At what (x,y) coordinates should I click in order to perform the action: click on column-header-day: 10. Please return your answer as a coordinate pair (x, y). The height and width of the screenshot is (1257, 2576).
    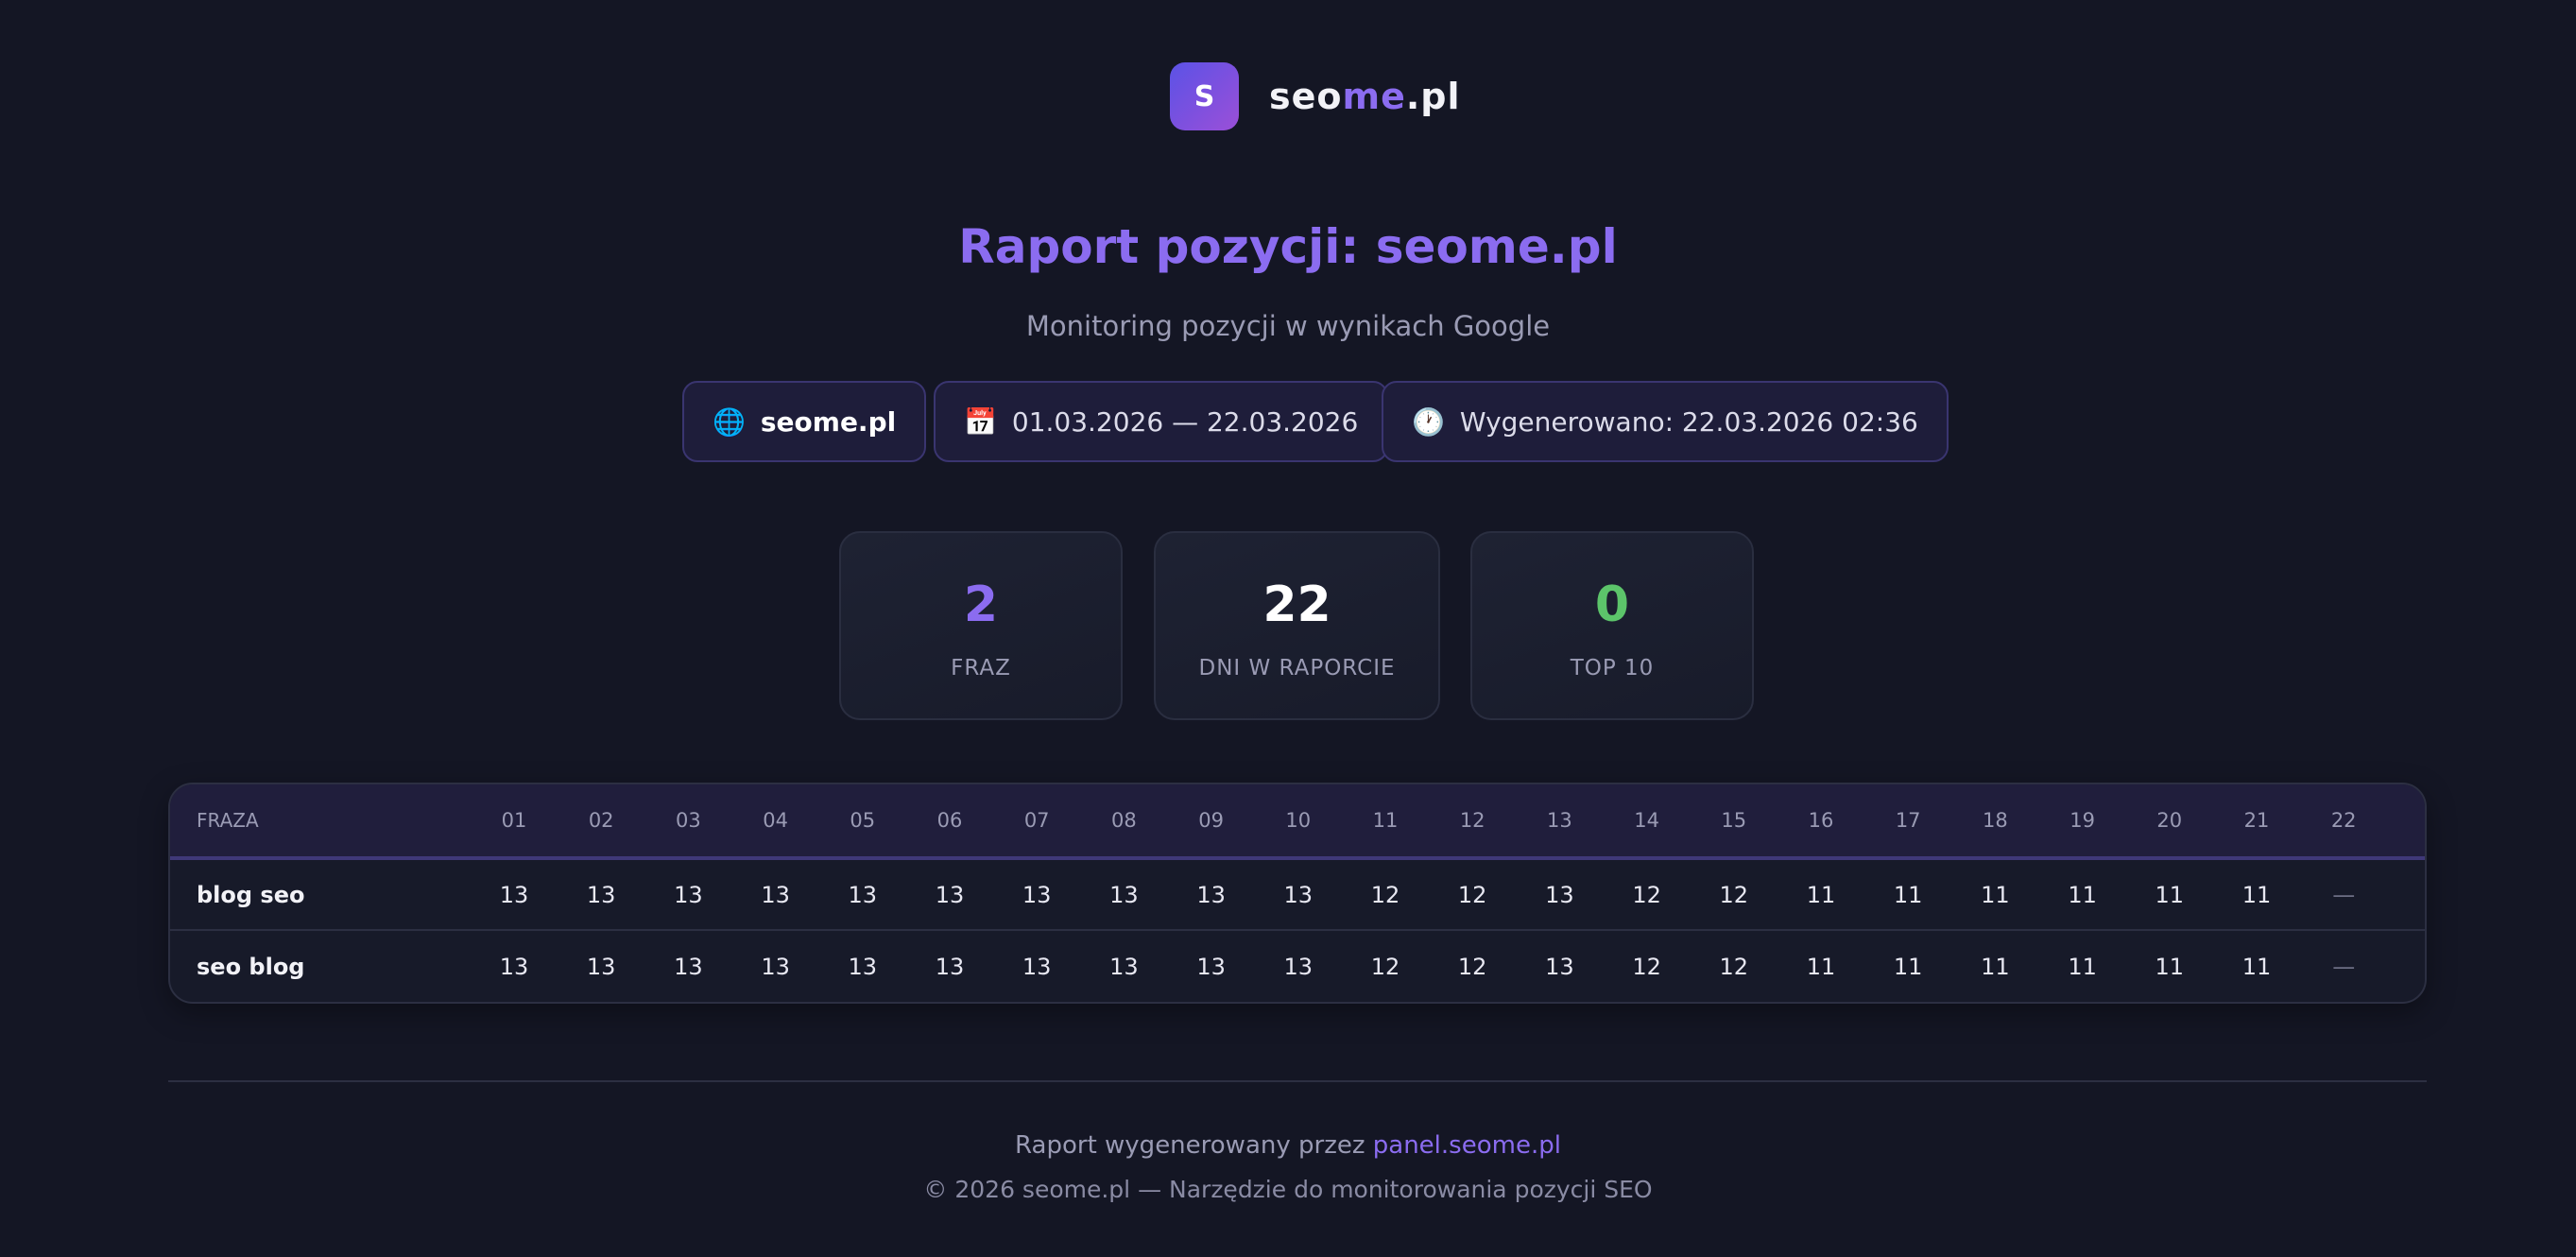
    Looking at the image, I should click on (1298, 820).